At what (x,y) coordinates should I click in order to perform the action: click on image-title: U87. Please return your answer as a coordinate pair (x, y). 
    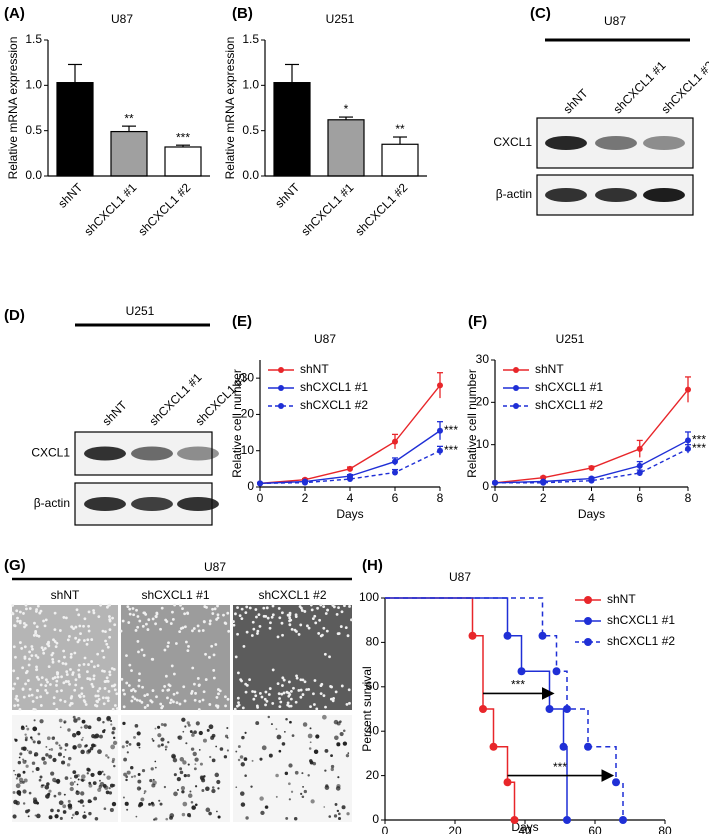
    Looking at the image, I should click on (215, 567).